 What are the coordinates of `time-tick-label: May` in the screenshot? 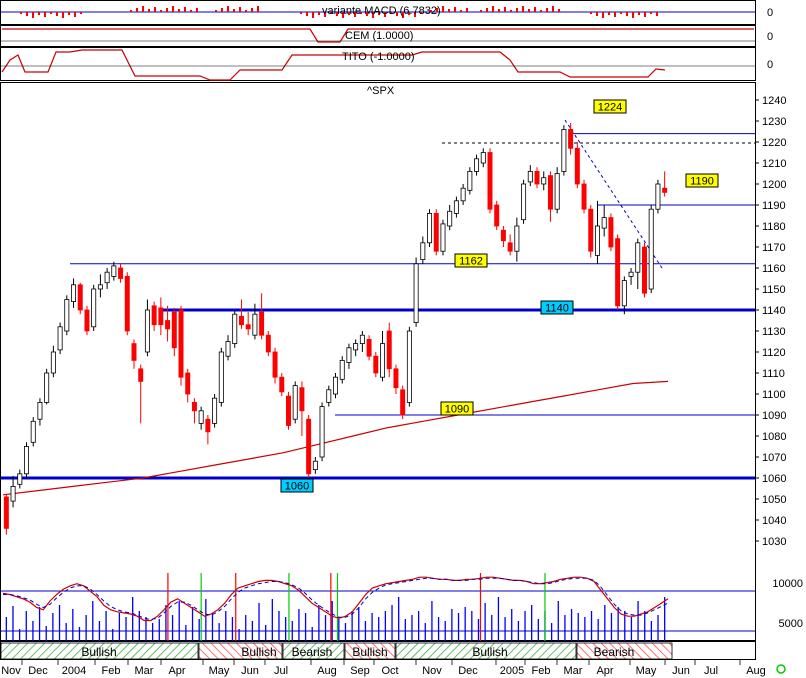 It's located at (646, 671).